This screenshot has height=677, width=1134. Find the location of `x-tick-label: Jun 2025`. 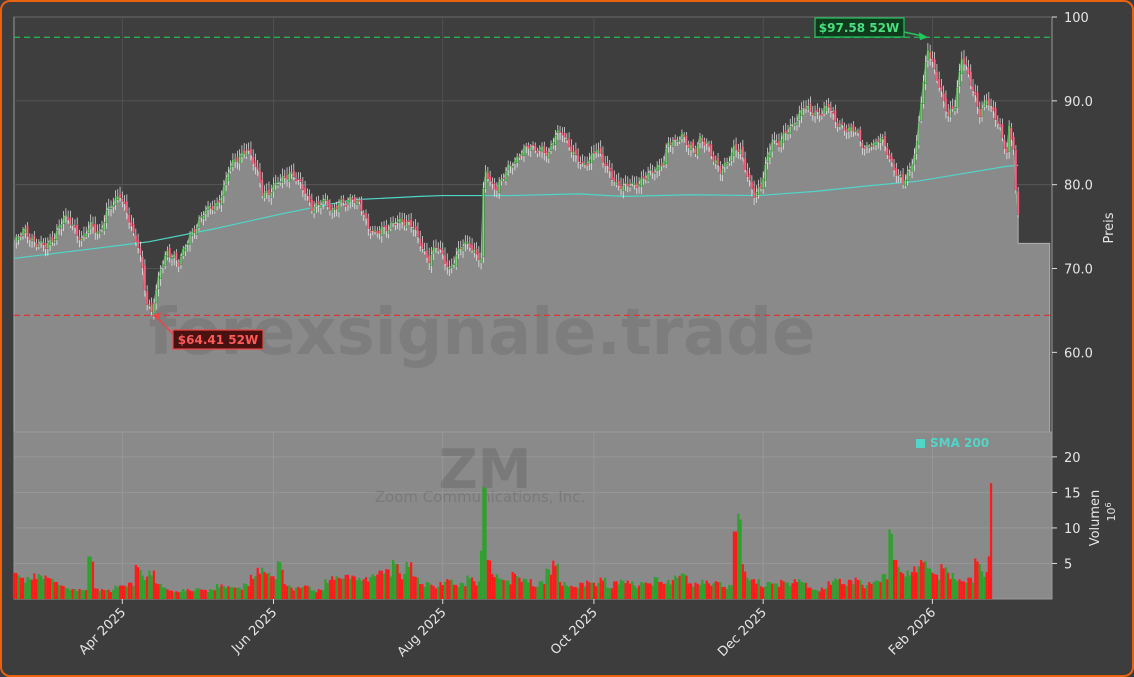

x-tick-label: Jun 2025 is located at coordinates (254, 631).